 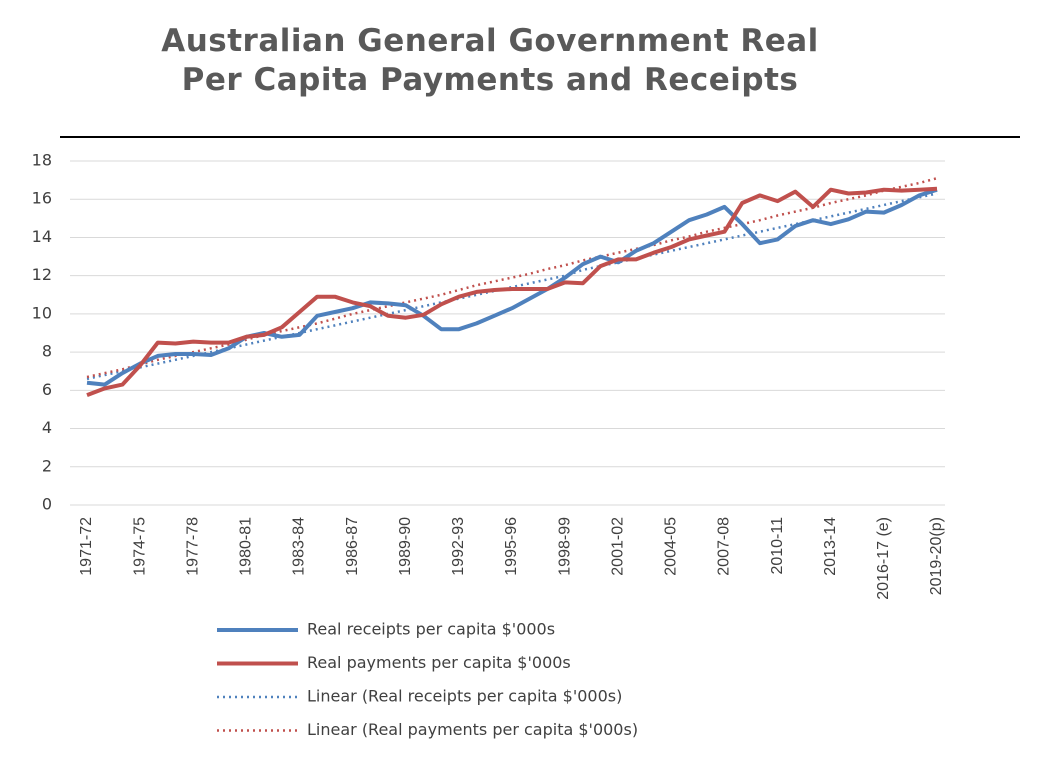 What do you see at coordinates (671, 546) in the screenshot?
I see `x-tick-label: 2004-05` at bounding box center [671, 546].